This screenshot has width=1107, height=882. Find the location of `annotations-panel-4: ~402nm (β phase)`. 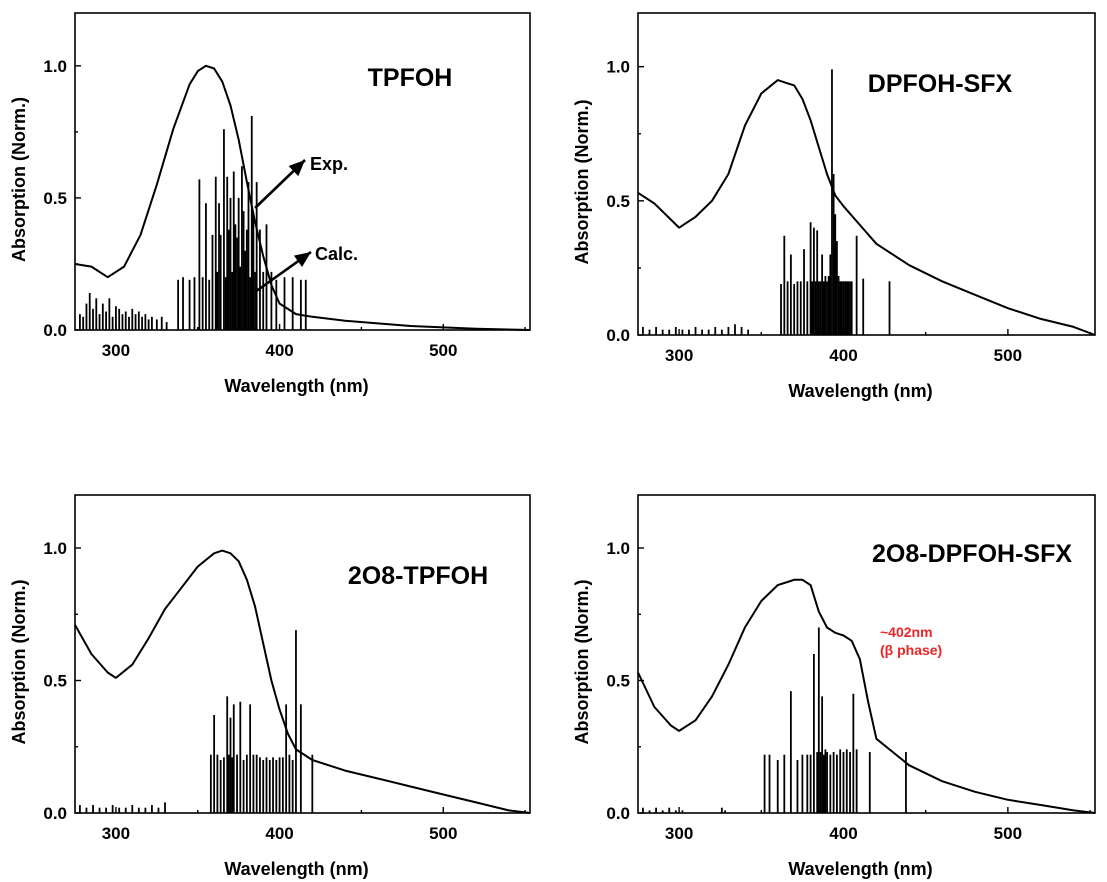

annotations-panel-4: ~402nm (β phase) is located at coordinates (911, 641).